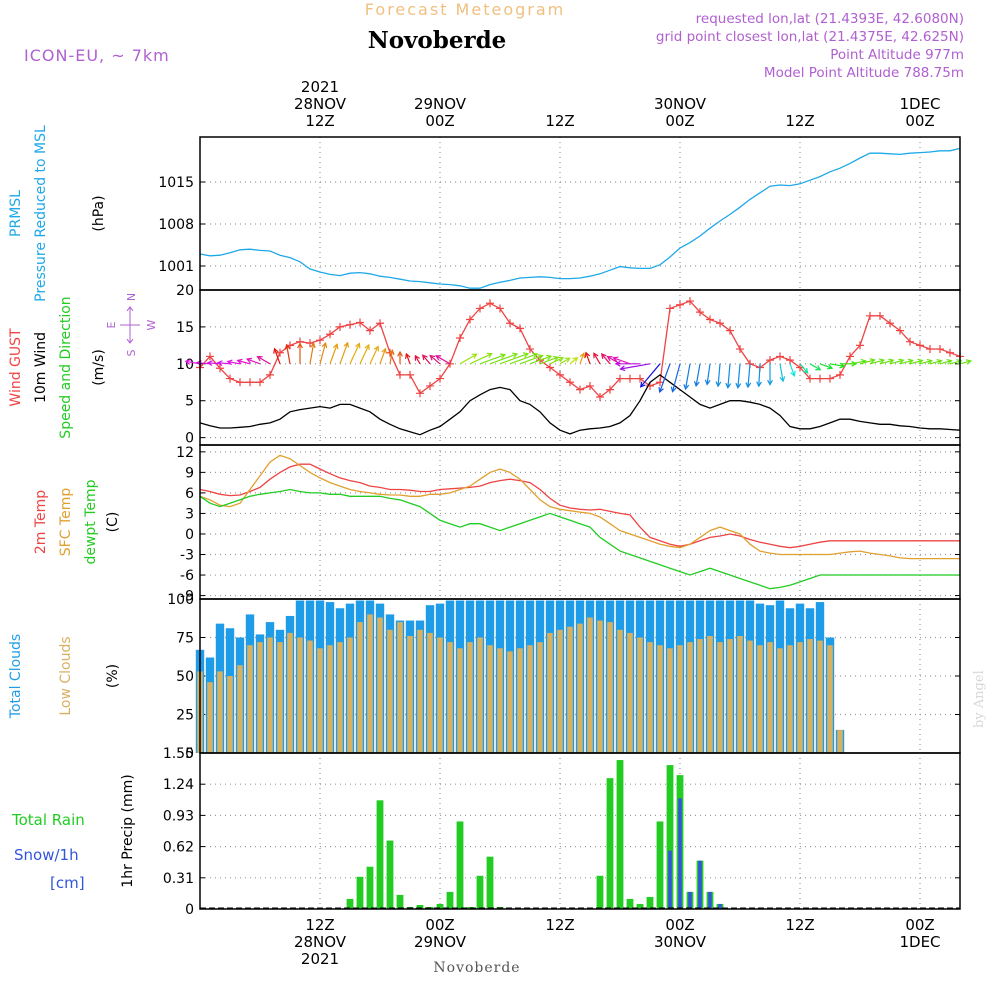 Image resolution: width=1000 pixels, height=1004 pixels. What do you see at coordinates (113, 522) in the screenshot?
I see `temperature-axis-label: (C)` at bounding box center [113, 522].